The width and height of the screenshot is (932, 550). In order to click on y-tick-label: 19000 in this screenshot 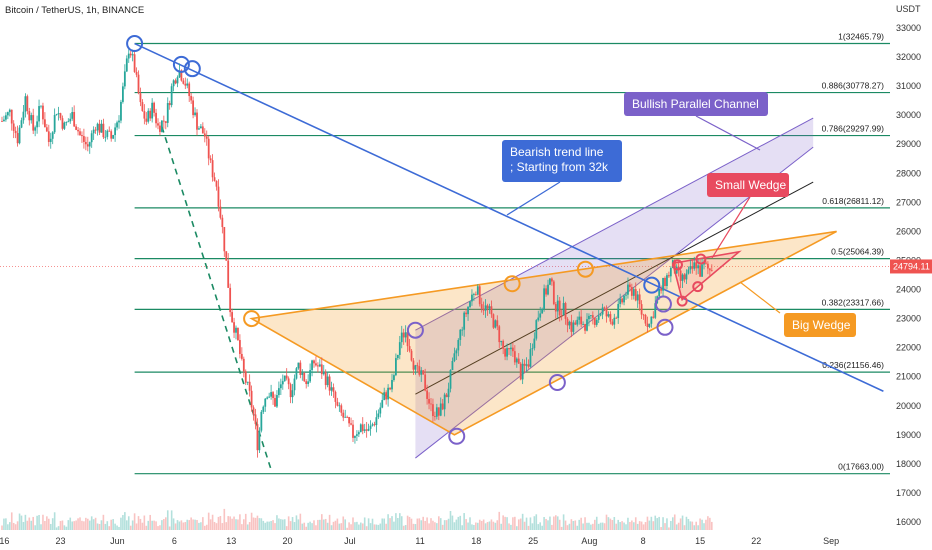, I will do `click(908, 435)`.